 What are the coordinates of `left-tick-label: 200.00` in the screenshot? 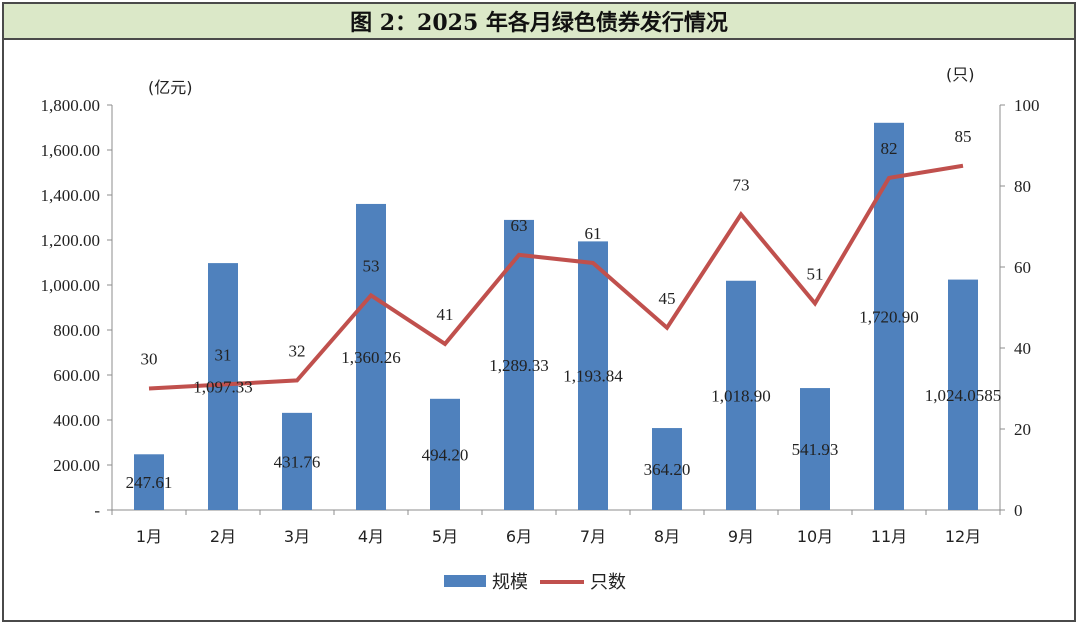 It's located at (76, 465).